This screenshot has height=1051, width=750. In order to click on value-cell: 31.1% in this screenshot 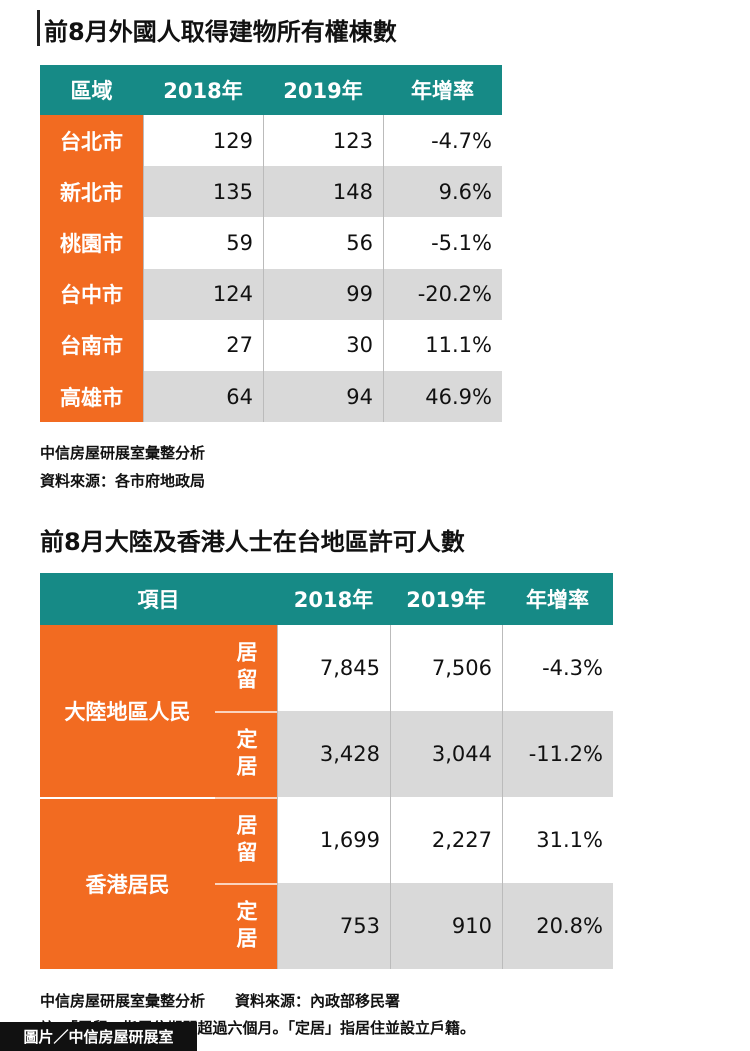, I will do `click(557, 840)`.